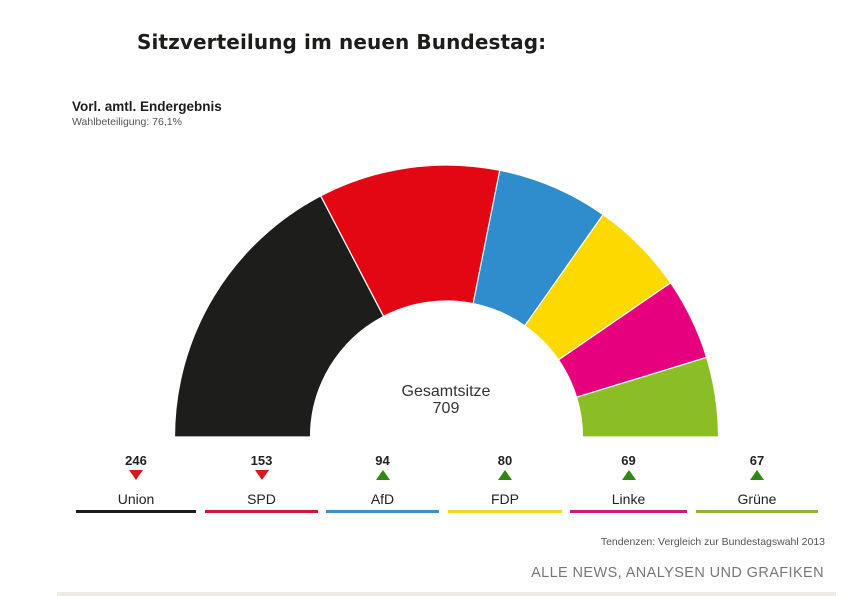  Describe the element at coordinates (446, 408) in the screenshot. I see `total-seats-value: 709` at that location.